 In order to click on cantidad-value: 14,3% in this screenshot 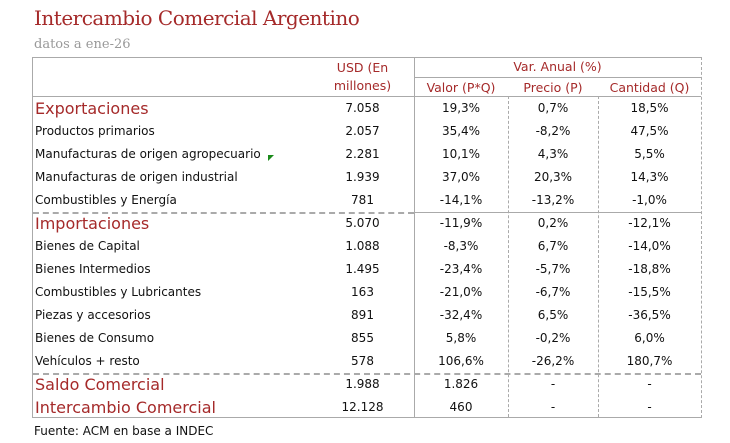, I will do `click(649, 177)`.